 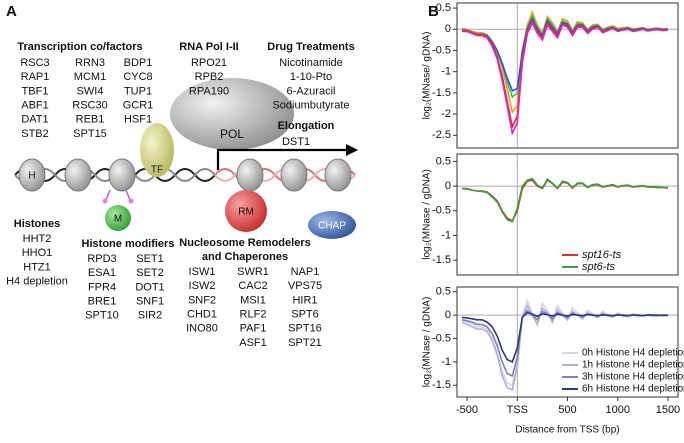 I want to click on gene-label: ESA1, so click(x=102, y=273).